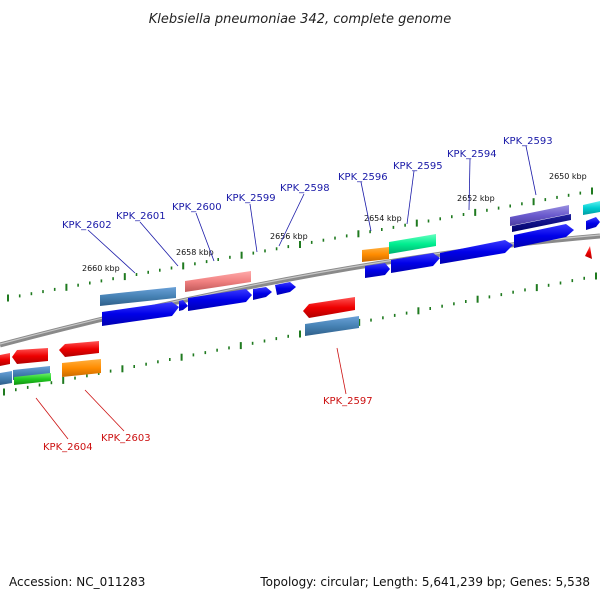  Describe the element at coordinates (251, 198) in the screenshot. I see `gene-label-kpk-2599: KPK_2599` at that location.